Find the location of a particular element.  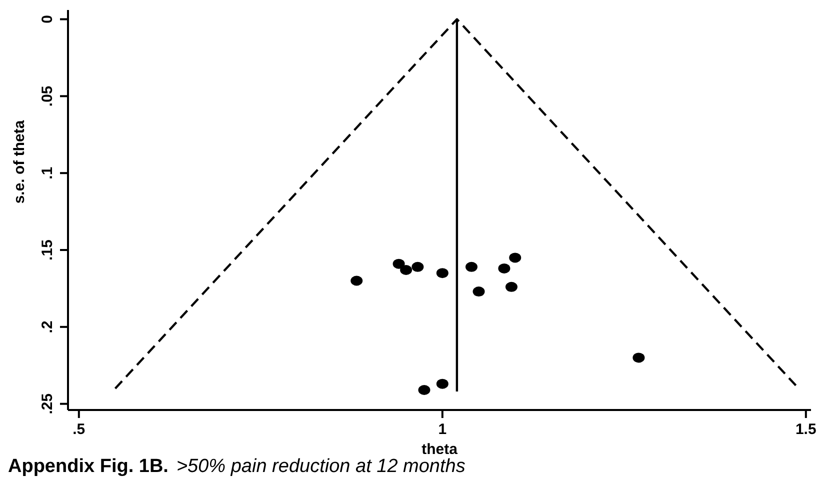

y-tick-label: .15 is located at coordinates (47, 250).